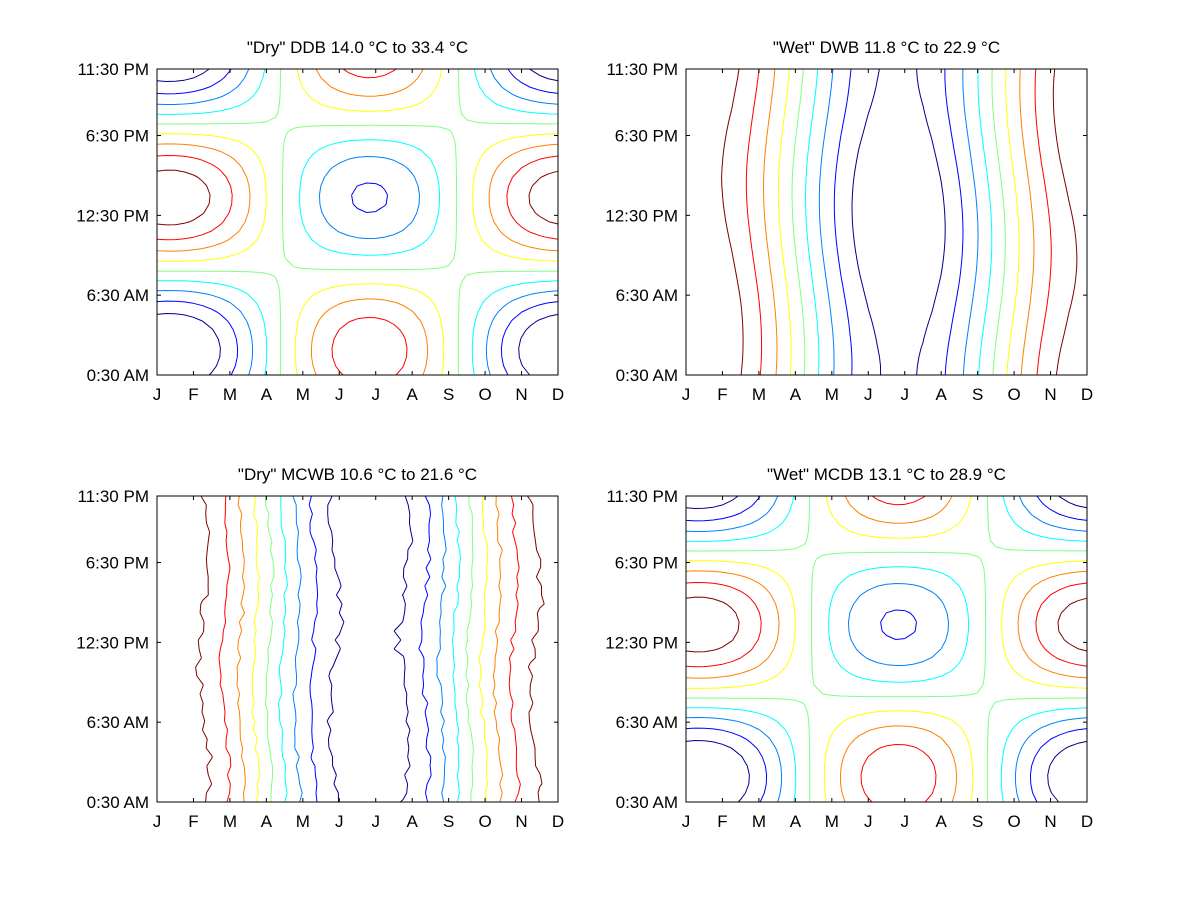 The height and width of the screenshot is (901, 1201). Describe the element at coordinates (886, 474) in the screenshot. I see `panel-title: "Wet" MCDB 13.1 °C to 28.9 °C` at that location.